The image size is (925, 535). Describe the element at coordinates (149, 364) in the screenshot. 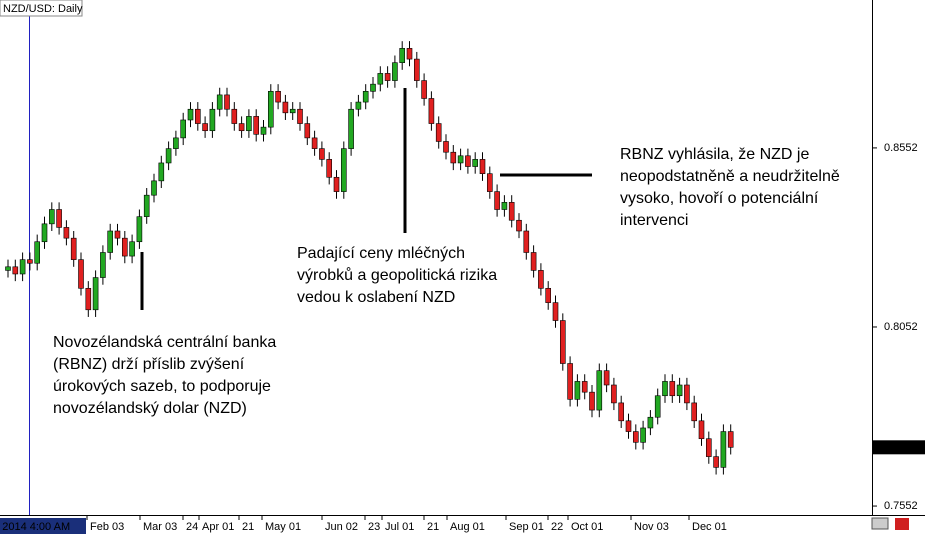

I see `annotation: (RBNZ) drží příslib zvýšení` at that location.